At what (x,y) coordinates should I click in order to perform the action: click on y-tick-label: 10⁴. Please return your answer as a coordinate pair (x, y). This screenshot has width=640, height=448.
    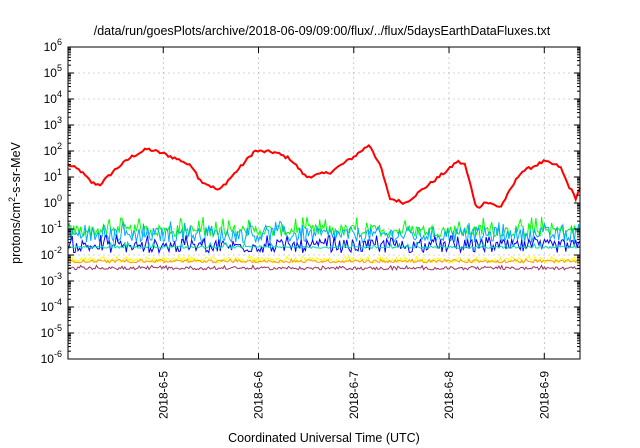
    Looking at the image, I should click on (53, 97).